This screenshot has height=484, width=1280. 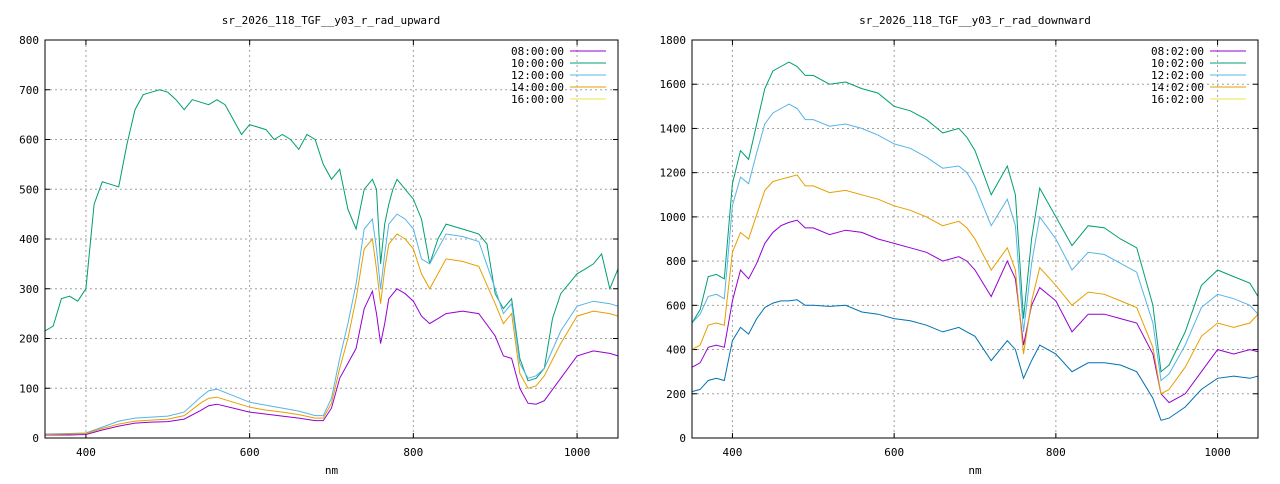 What do you see at coordinates (1177, 63) in the screenshot?
I see `legend-label: 10:02:00` at bounding box center [1177, 63].